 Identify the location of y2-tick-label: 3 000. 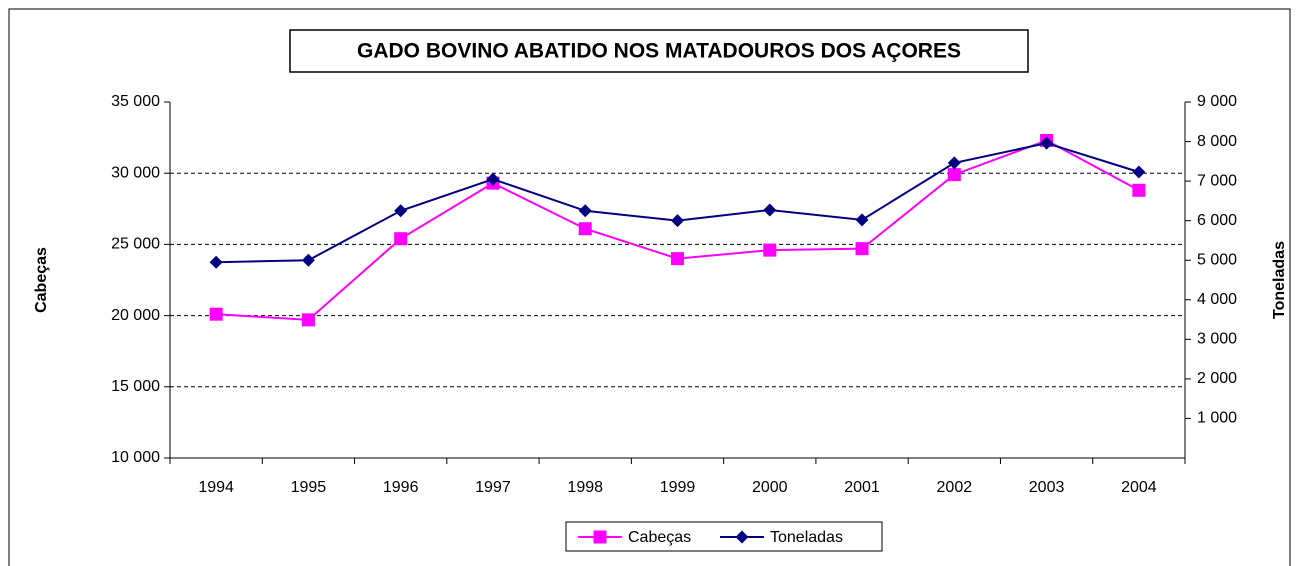
(1217, 339).